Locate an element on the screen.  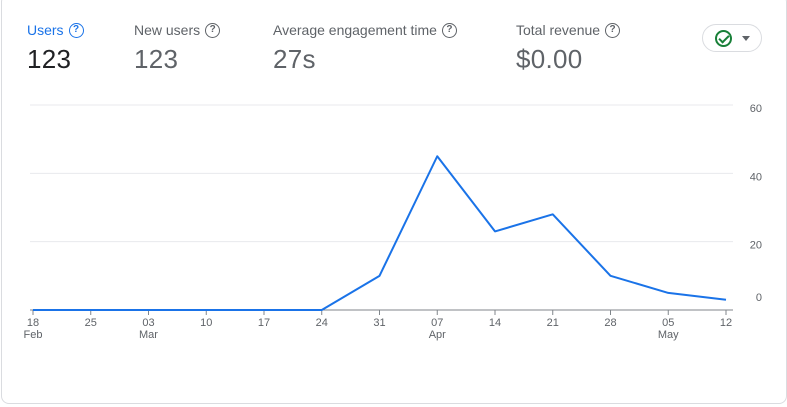
x-tick-label: 03 is located at coordinates (148, 323).